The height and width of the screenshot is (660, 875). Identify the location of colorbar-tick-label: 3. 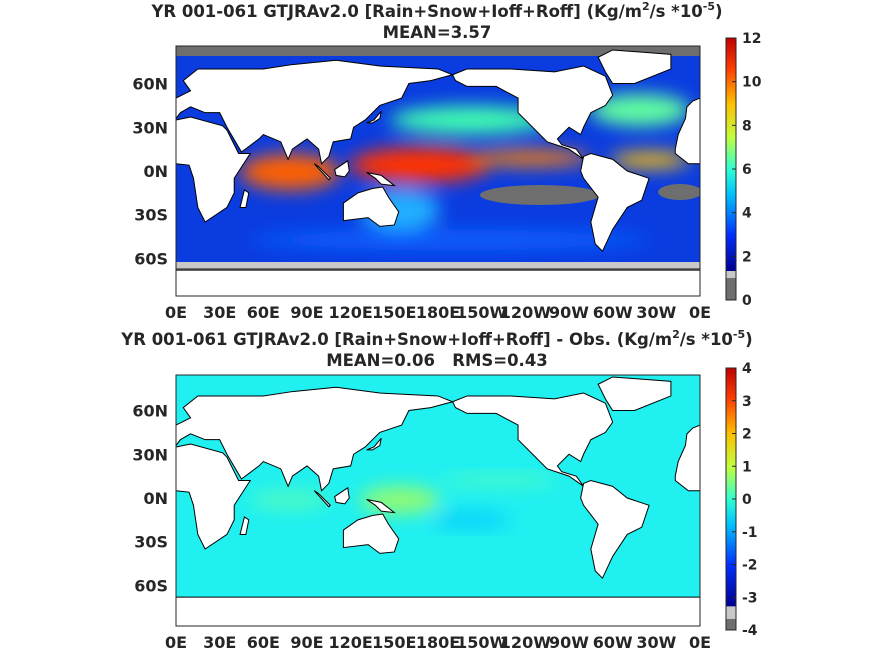
(747, 402).